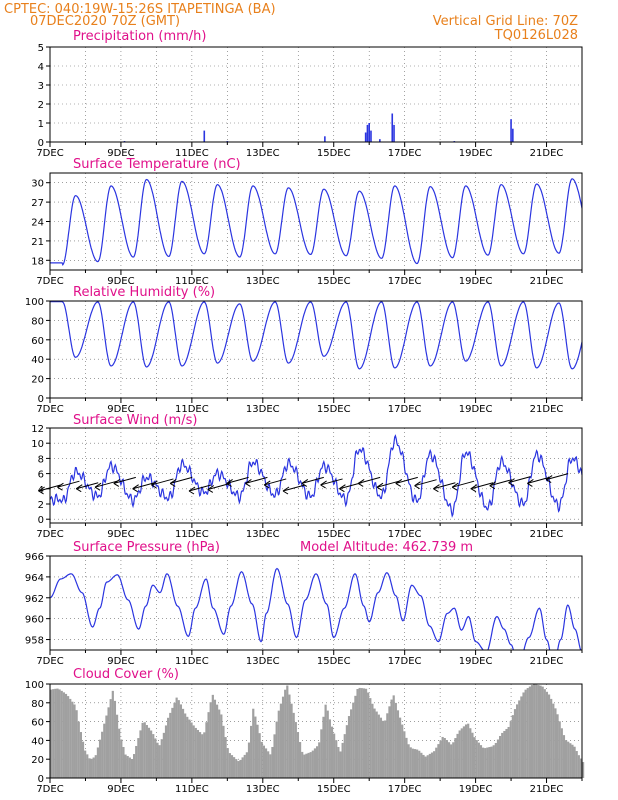 Image resolution: width=618 pixels, height=800 pixels. Describe the element at coordinates (41, 779) in the screenshot. I see `y-tick-label: 0` at that location.